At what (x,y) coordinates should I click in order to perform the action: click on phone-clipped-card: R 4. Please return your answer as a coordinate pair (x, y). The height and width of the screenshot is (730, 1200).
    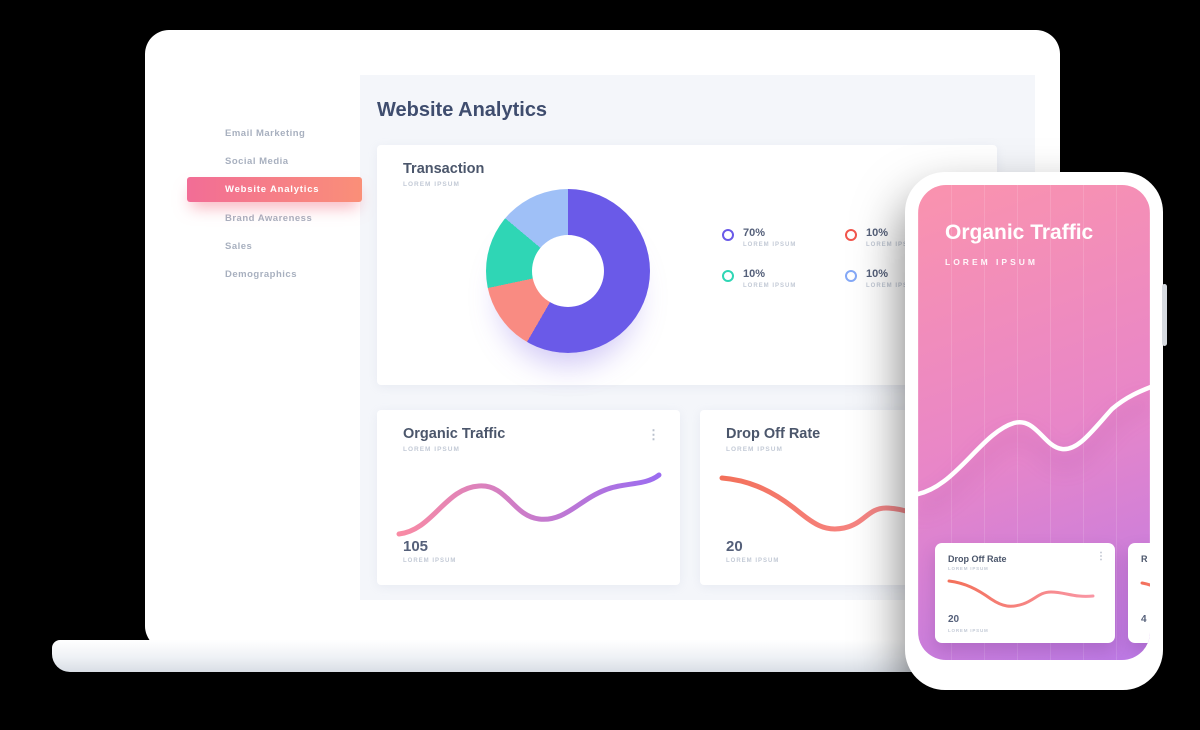
    Looking at the image, I should click on (1139, 593).